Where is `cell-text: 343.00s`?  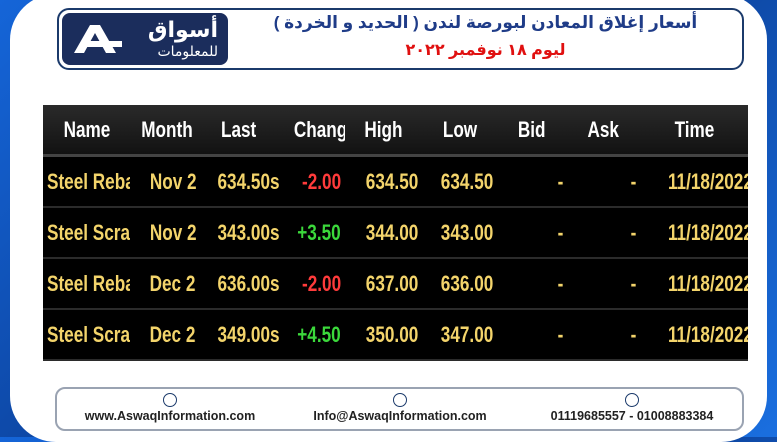
cell-text: 343.00s is located at coordinates (248, 232).